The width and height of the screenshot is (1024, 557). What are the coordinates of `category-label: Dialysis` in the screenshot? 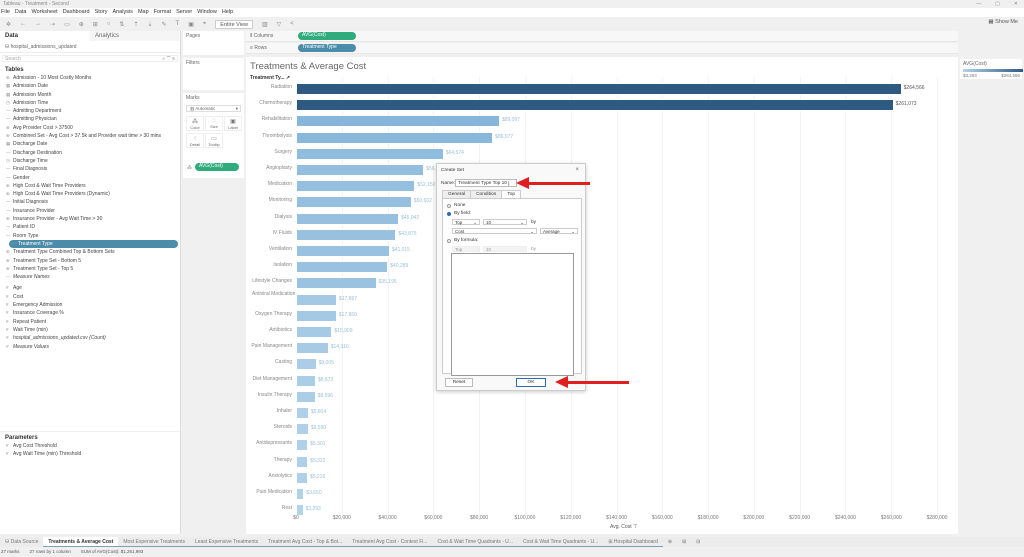 It's located at (283, 216).